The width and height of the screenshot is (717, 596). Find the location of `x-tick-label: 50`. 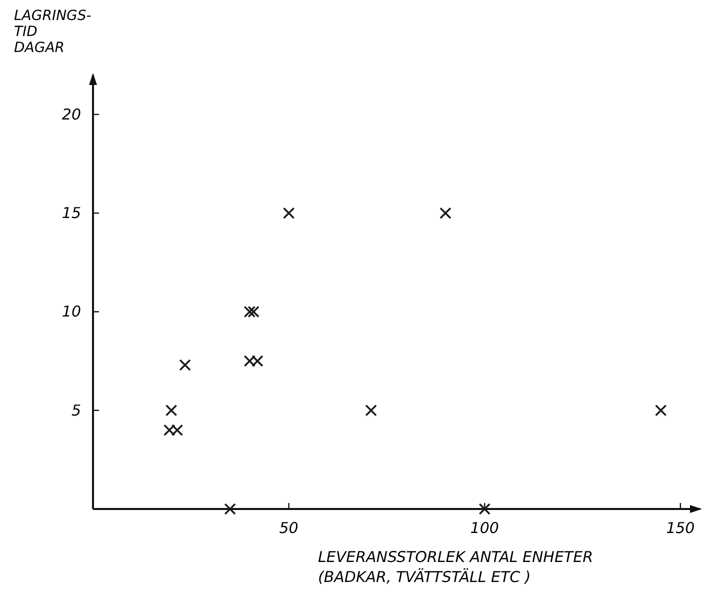

x-tick-label: 50 is located at coordinates (288, 528).